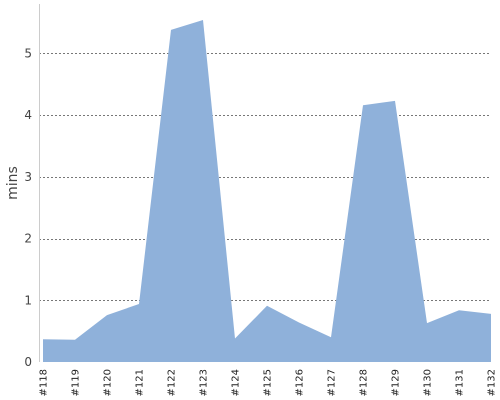 The height and width of the screenshot is (400, 500). I want to click on x-tick-label: #120, so click(108, 382).